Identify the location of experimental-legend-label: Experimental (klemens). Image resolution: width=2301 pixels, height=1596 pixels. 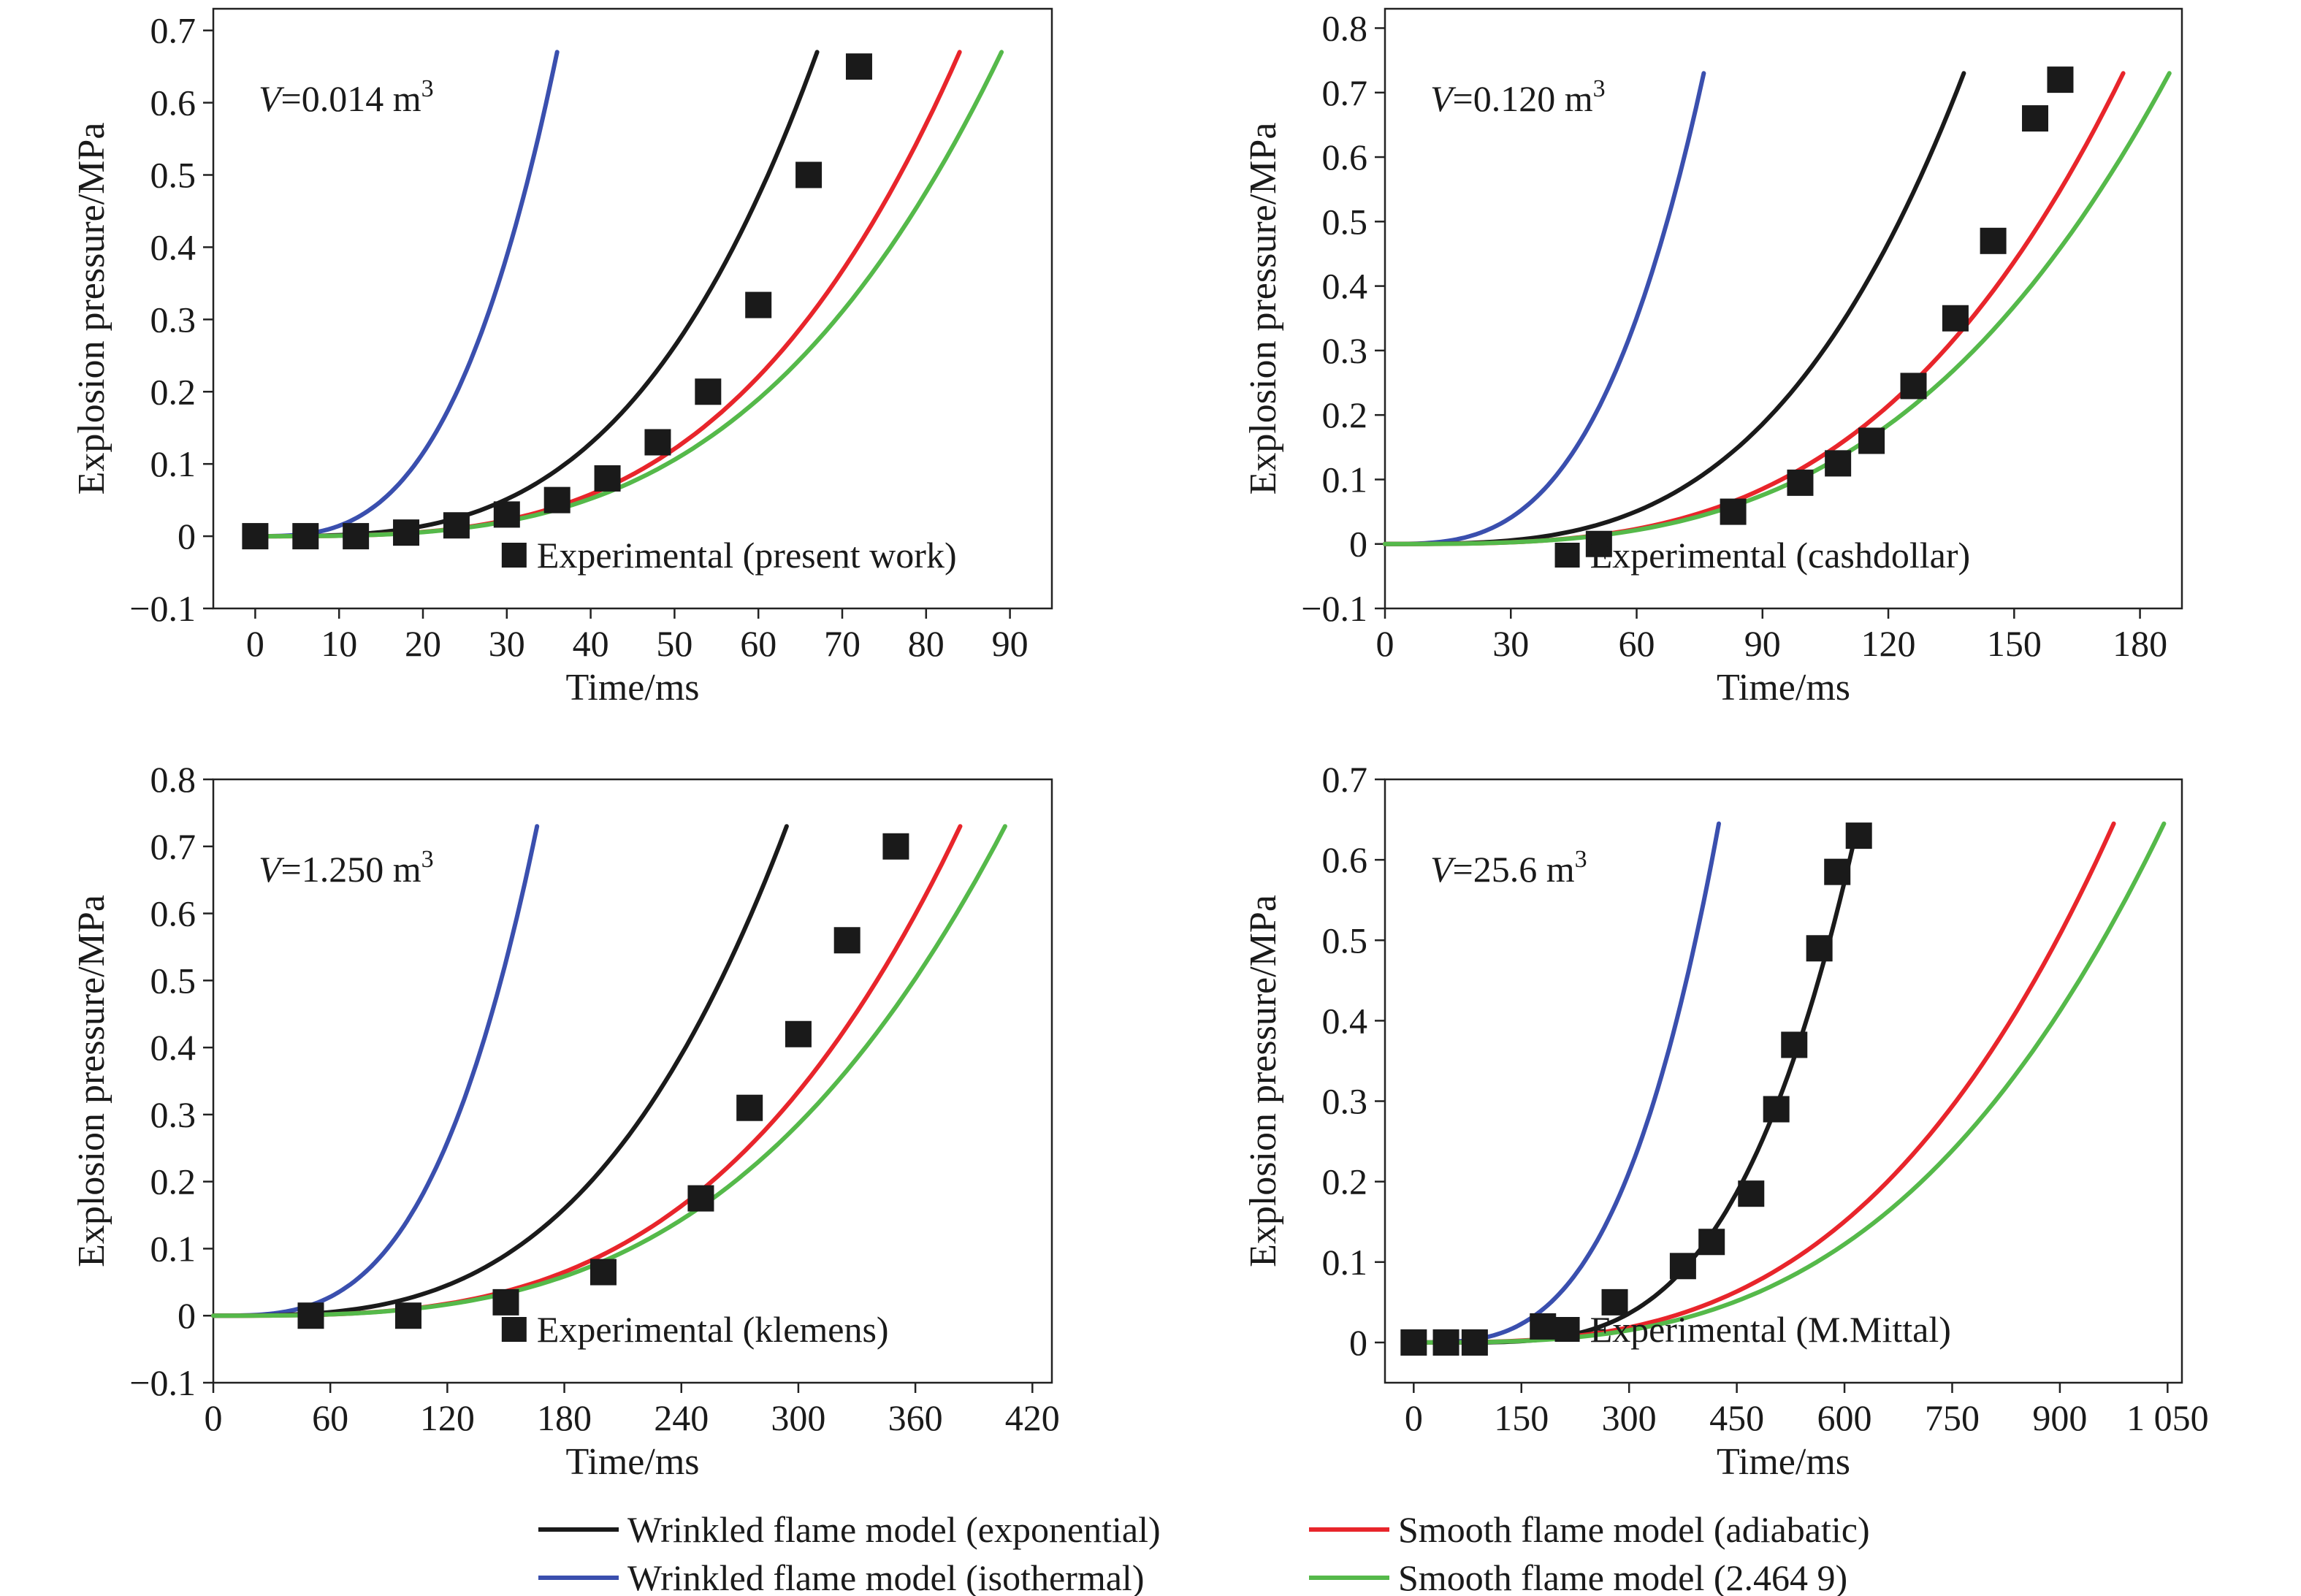
(713, 1329).